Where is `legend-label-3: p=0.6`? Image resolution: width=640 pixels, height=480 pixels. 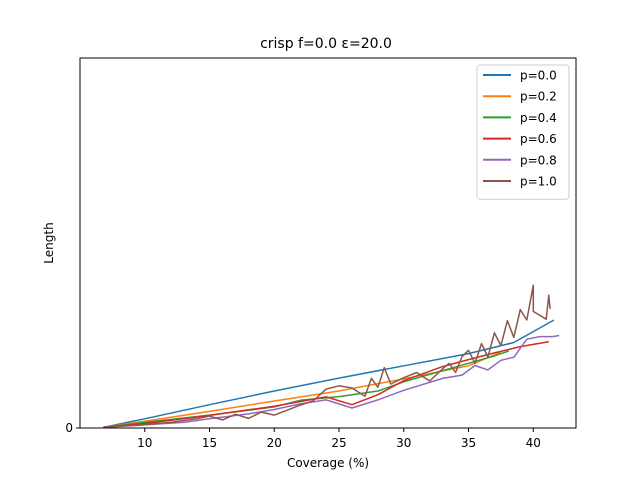 legend-label-3: p=0.6 is located at coordinates (538, 139).